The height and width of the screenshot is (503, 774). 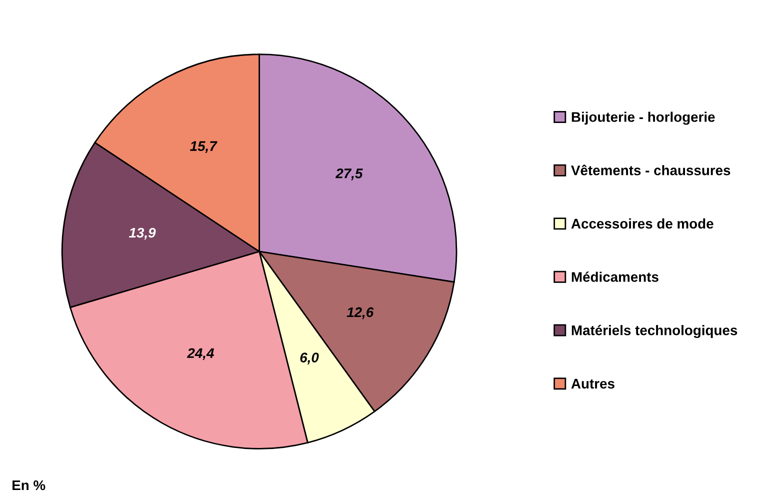 What do you see at coordinates (204, 147) in the screenshot?
I see `data-label: 15,7` at bounding box center [204, 147].